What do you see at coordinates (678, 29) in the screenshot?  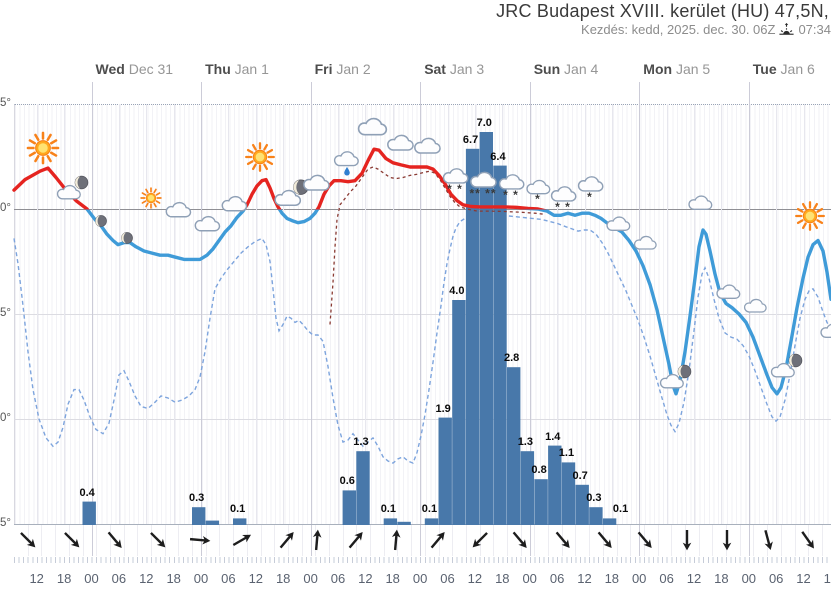 I see `subtitle-start-text: Kezdés: kedd, 2025. dec. 30. 06Z` at bounding box center [678, 29].